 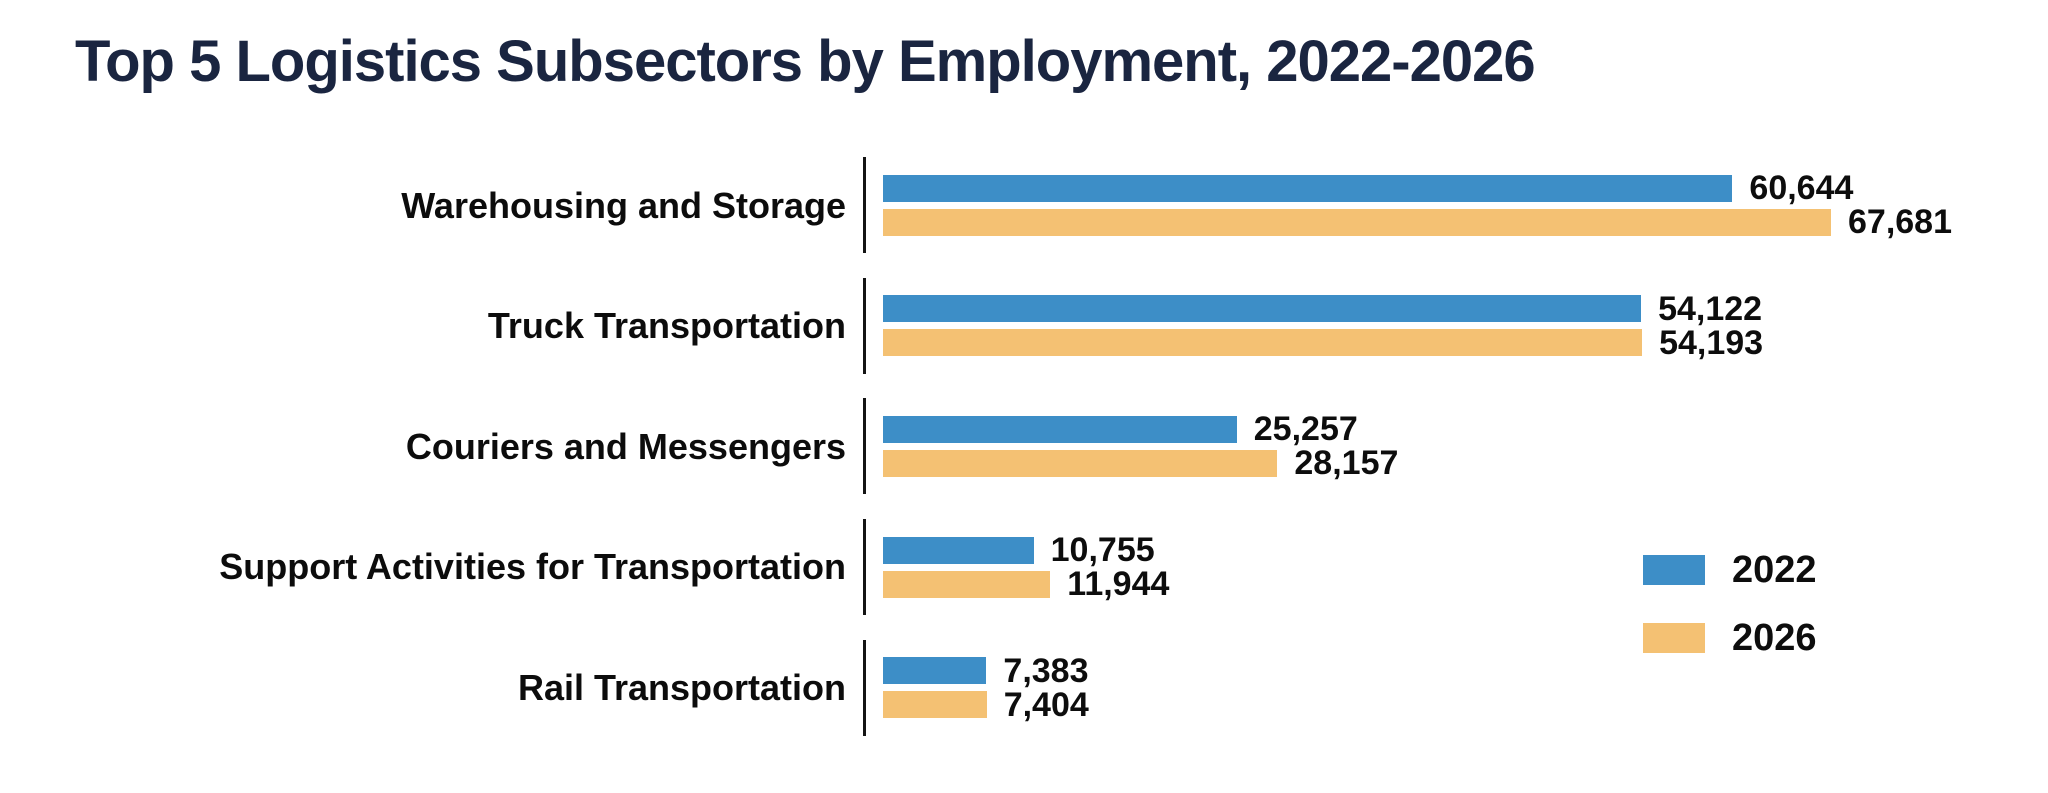 I want to click on value-label-2022: 25,257, so click(x=1305, y=429).